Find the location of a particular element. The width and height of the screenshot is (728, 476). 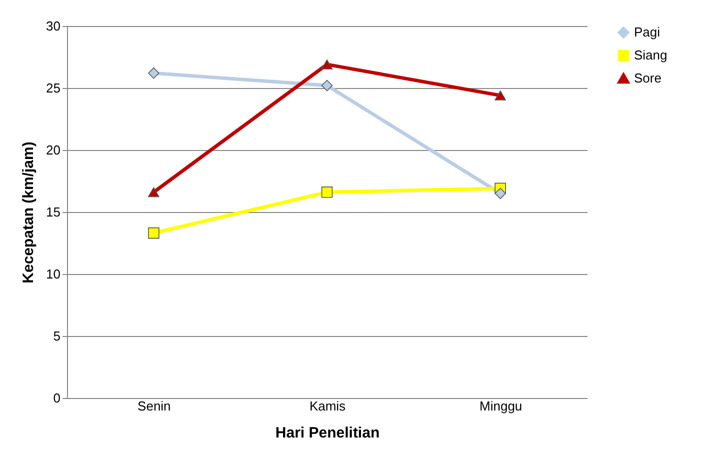

x-tick-label: Senin is located at coordinates (154, 406).